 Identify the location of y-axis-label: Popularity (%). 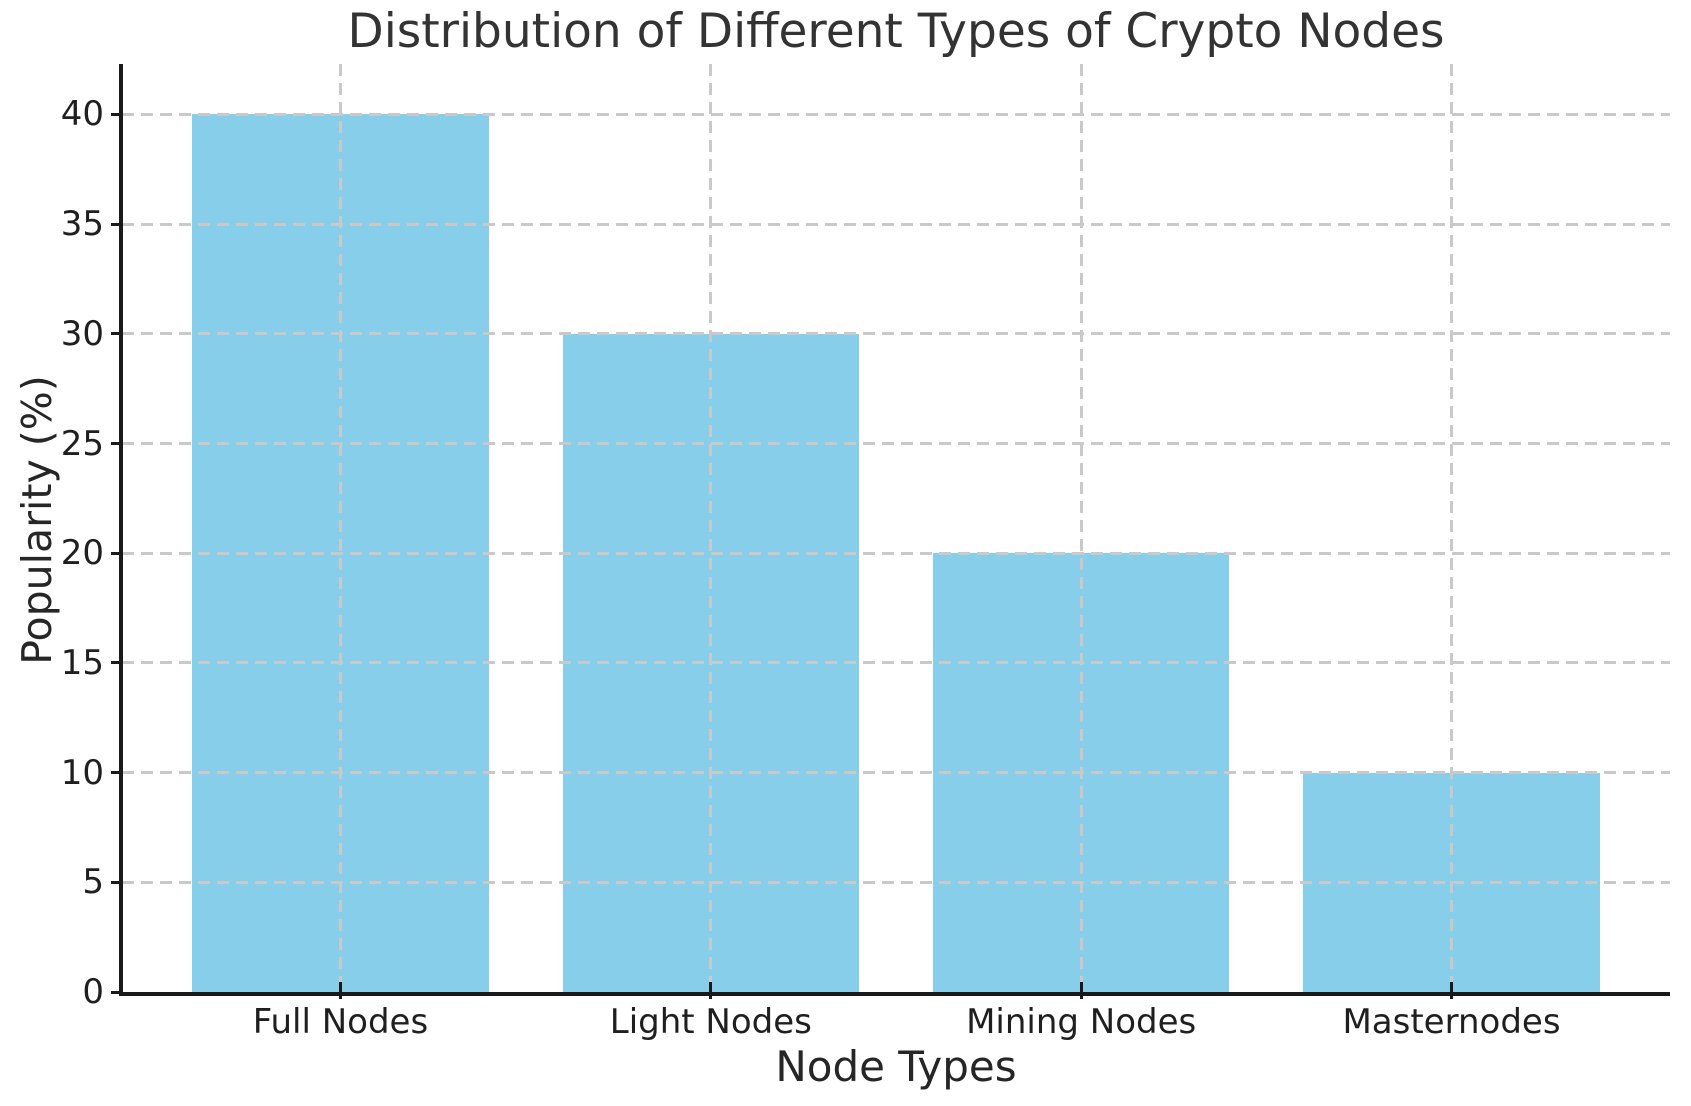
(37, 520).